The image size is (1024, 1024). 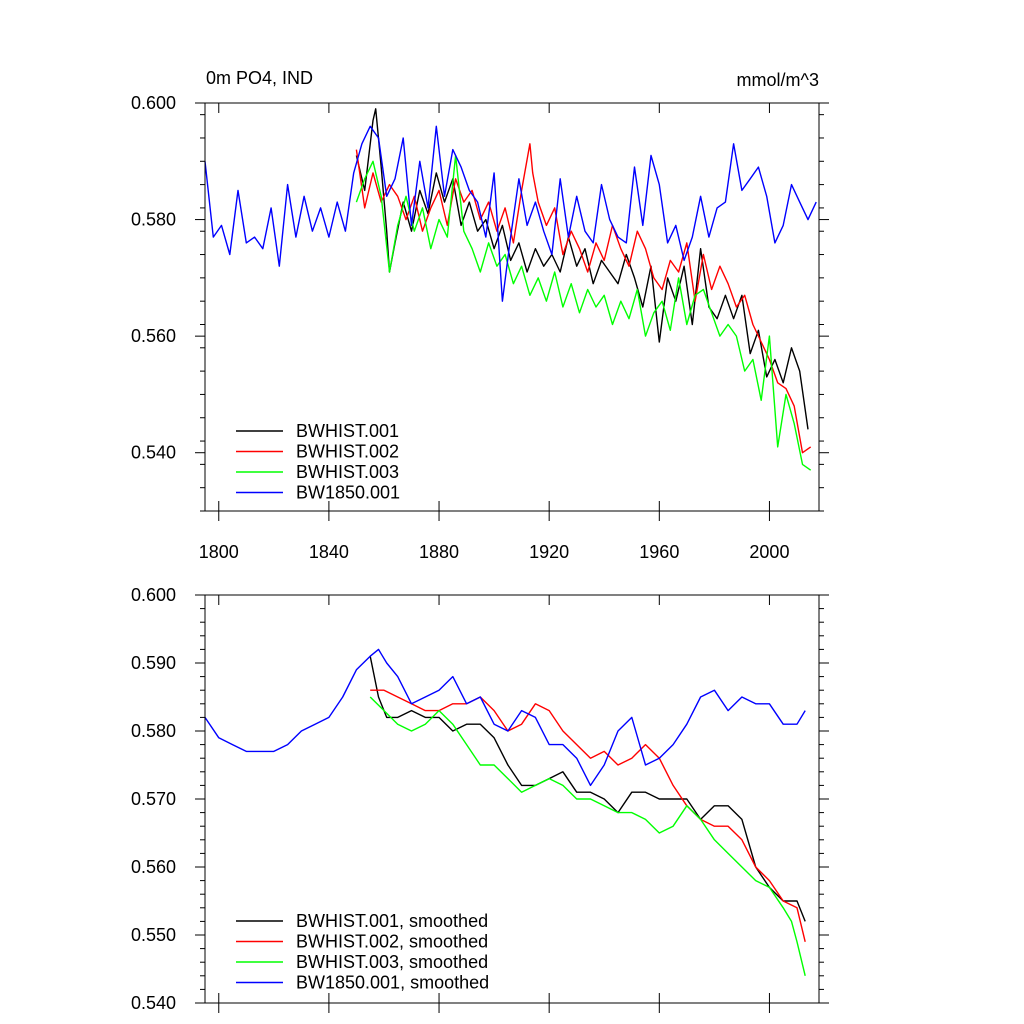 I want to click on top-legend-label-4: BW1850.001, so click(x=348, y=493).